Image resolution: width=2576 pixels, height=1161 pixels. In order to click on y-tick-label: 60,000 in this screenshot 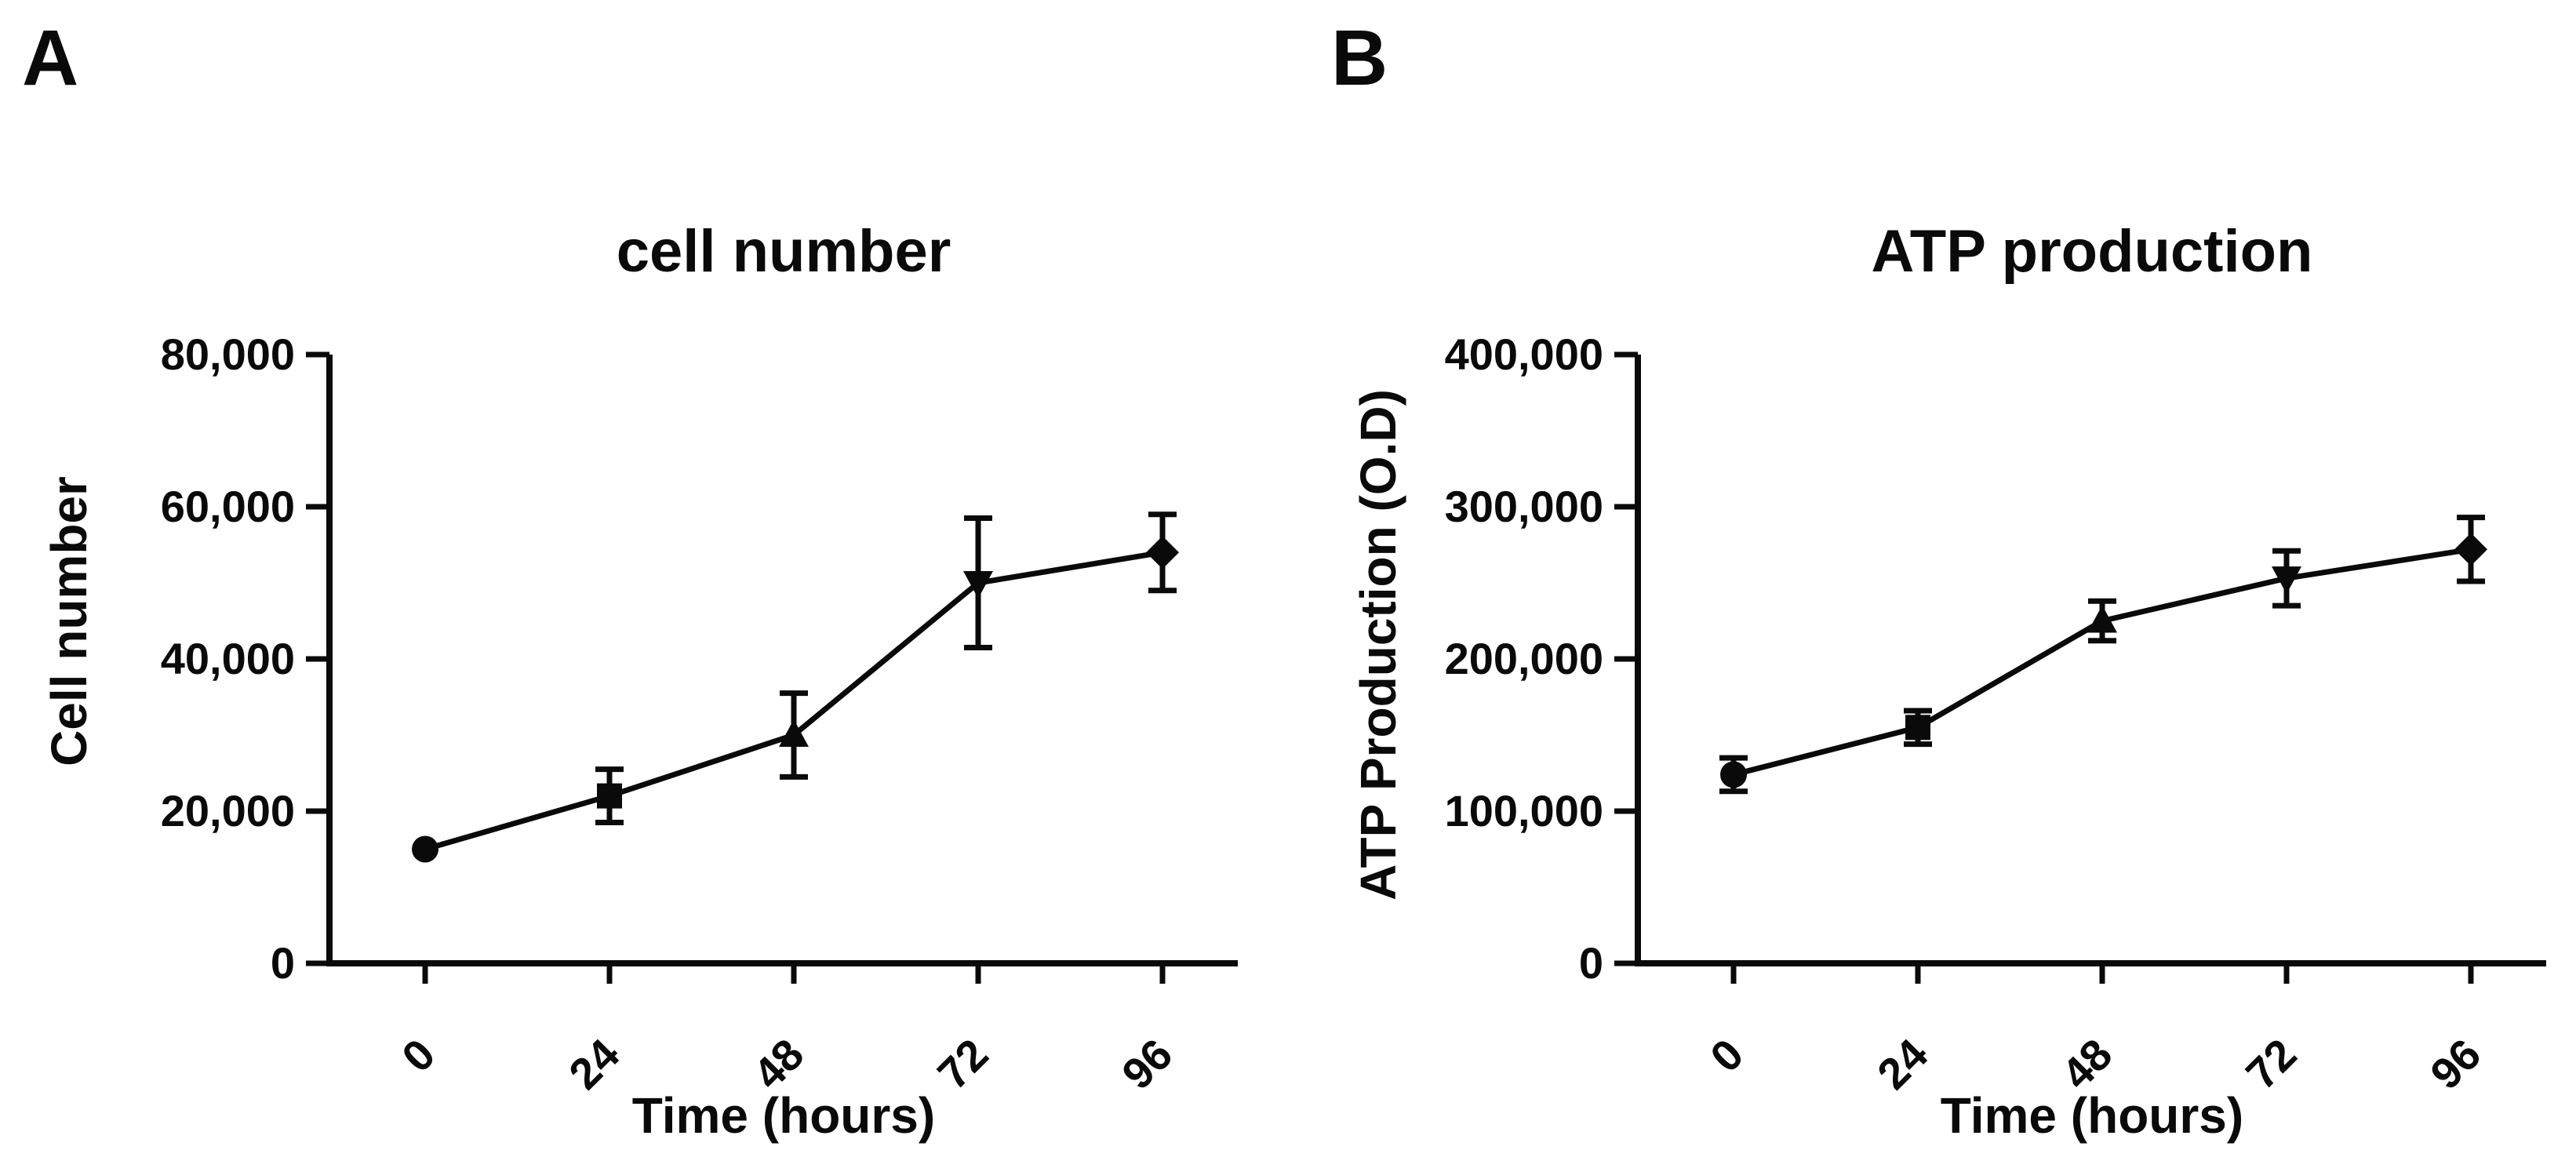, I will do `click(228, 506)`.